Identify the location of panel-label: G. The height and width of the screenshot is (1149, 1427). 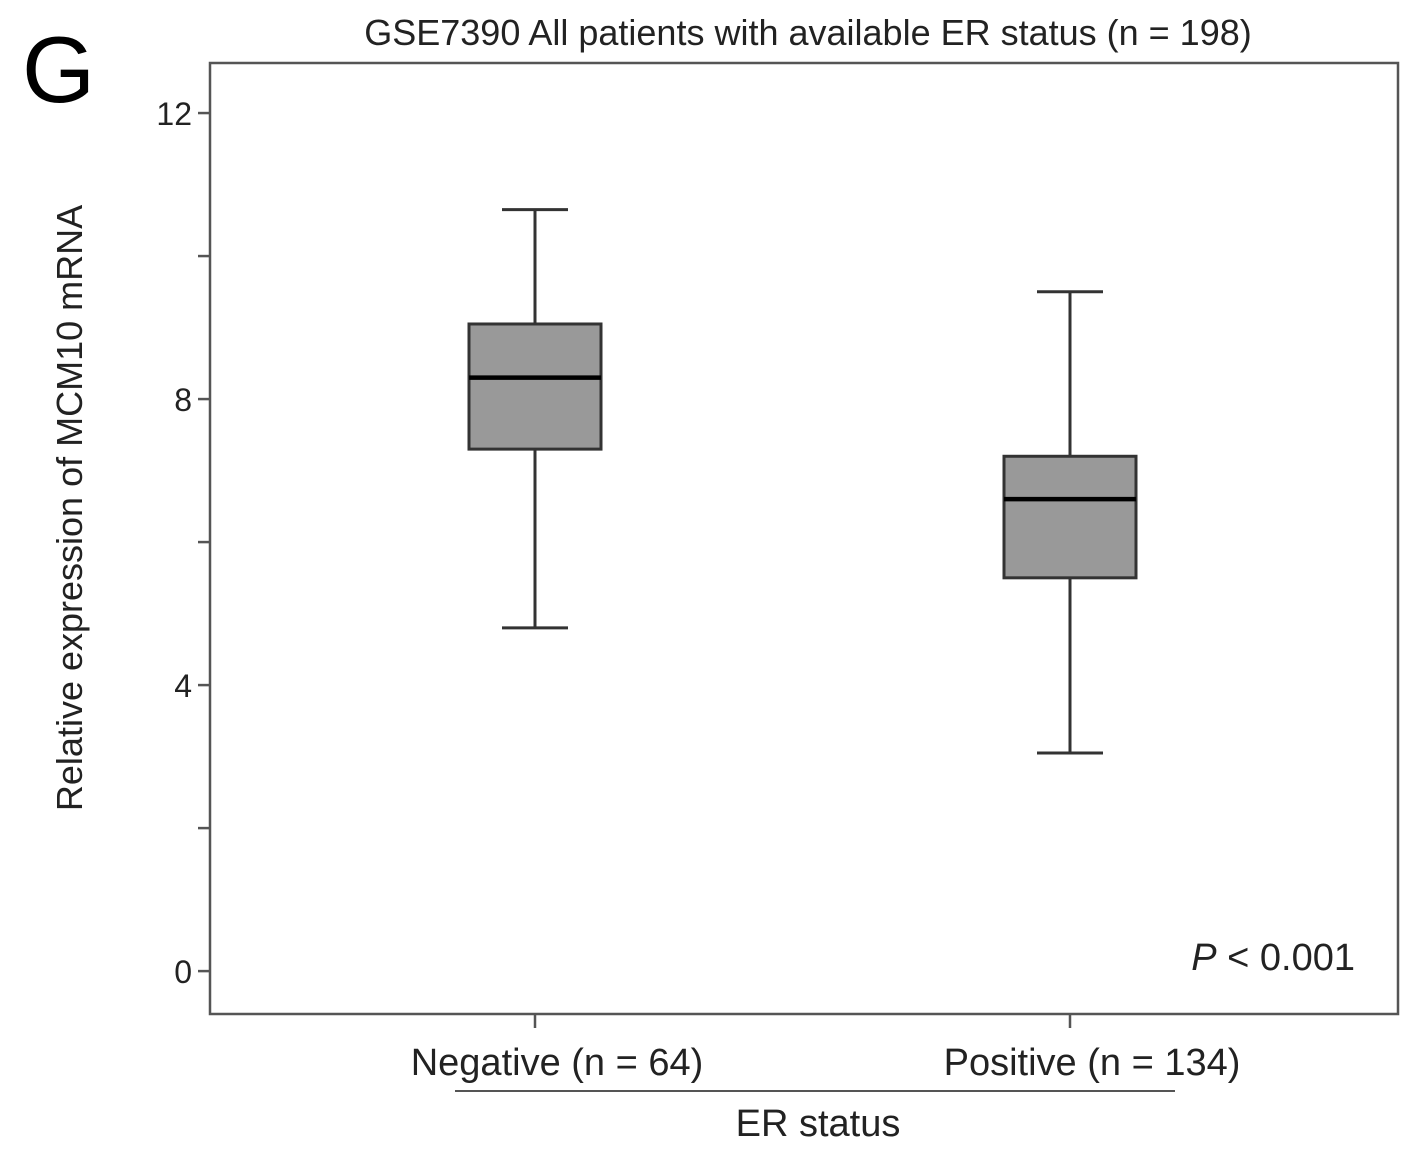
(58, 69).